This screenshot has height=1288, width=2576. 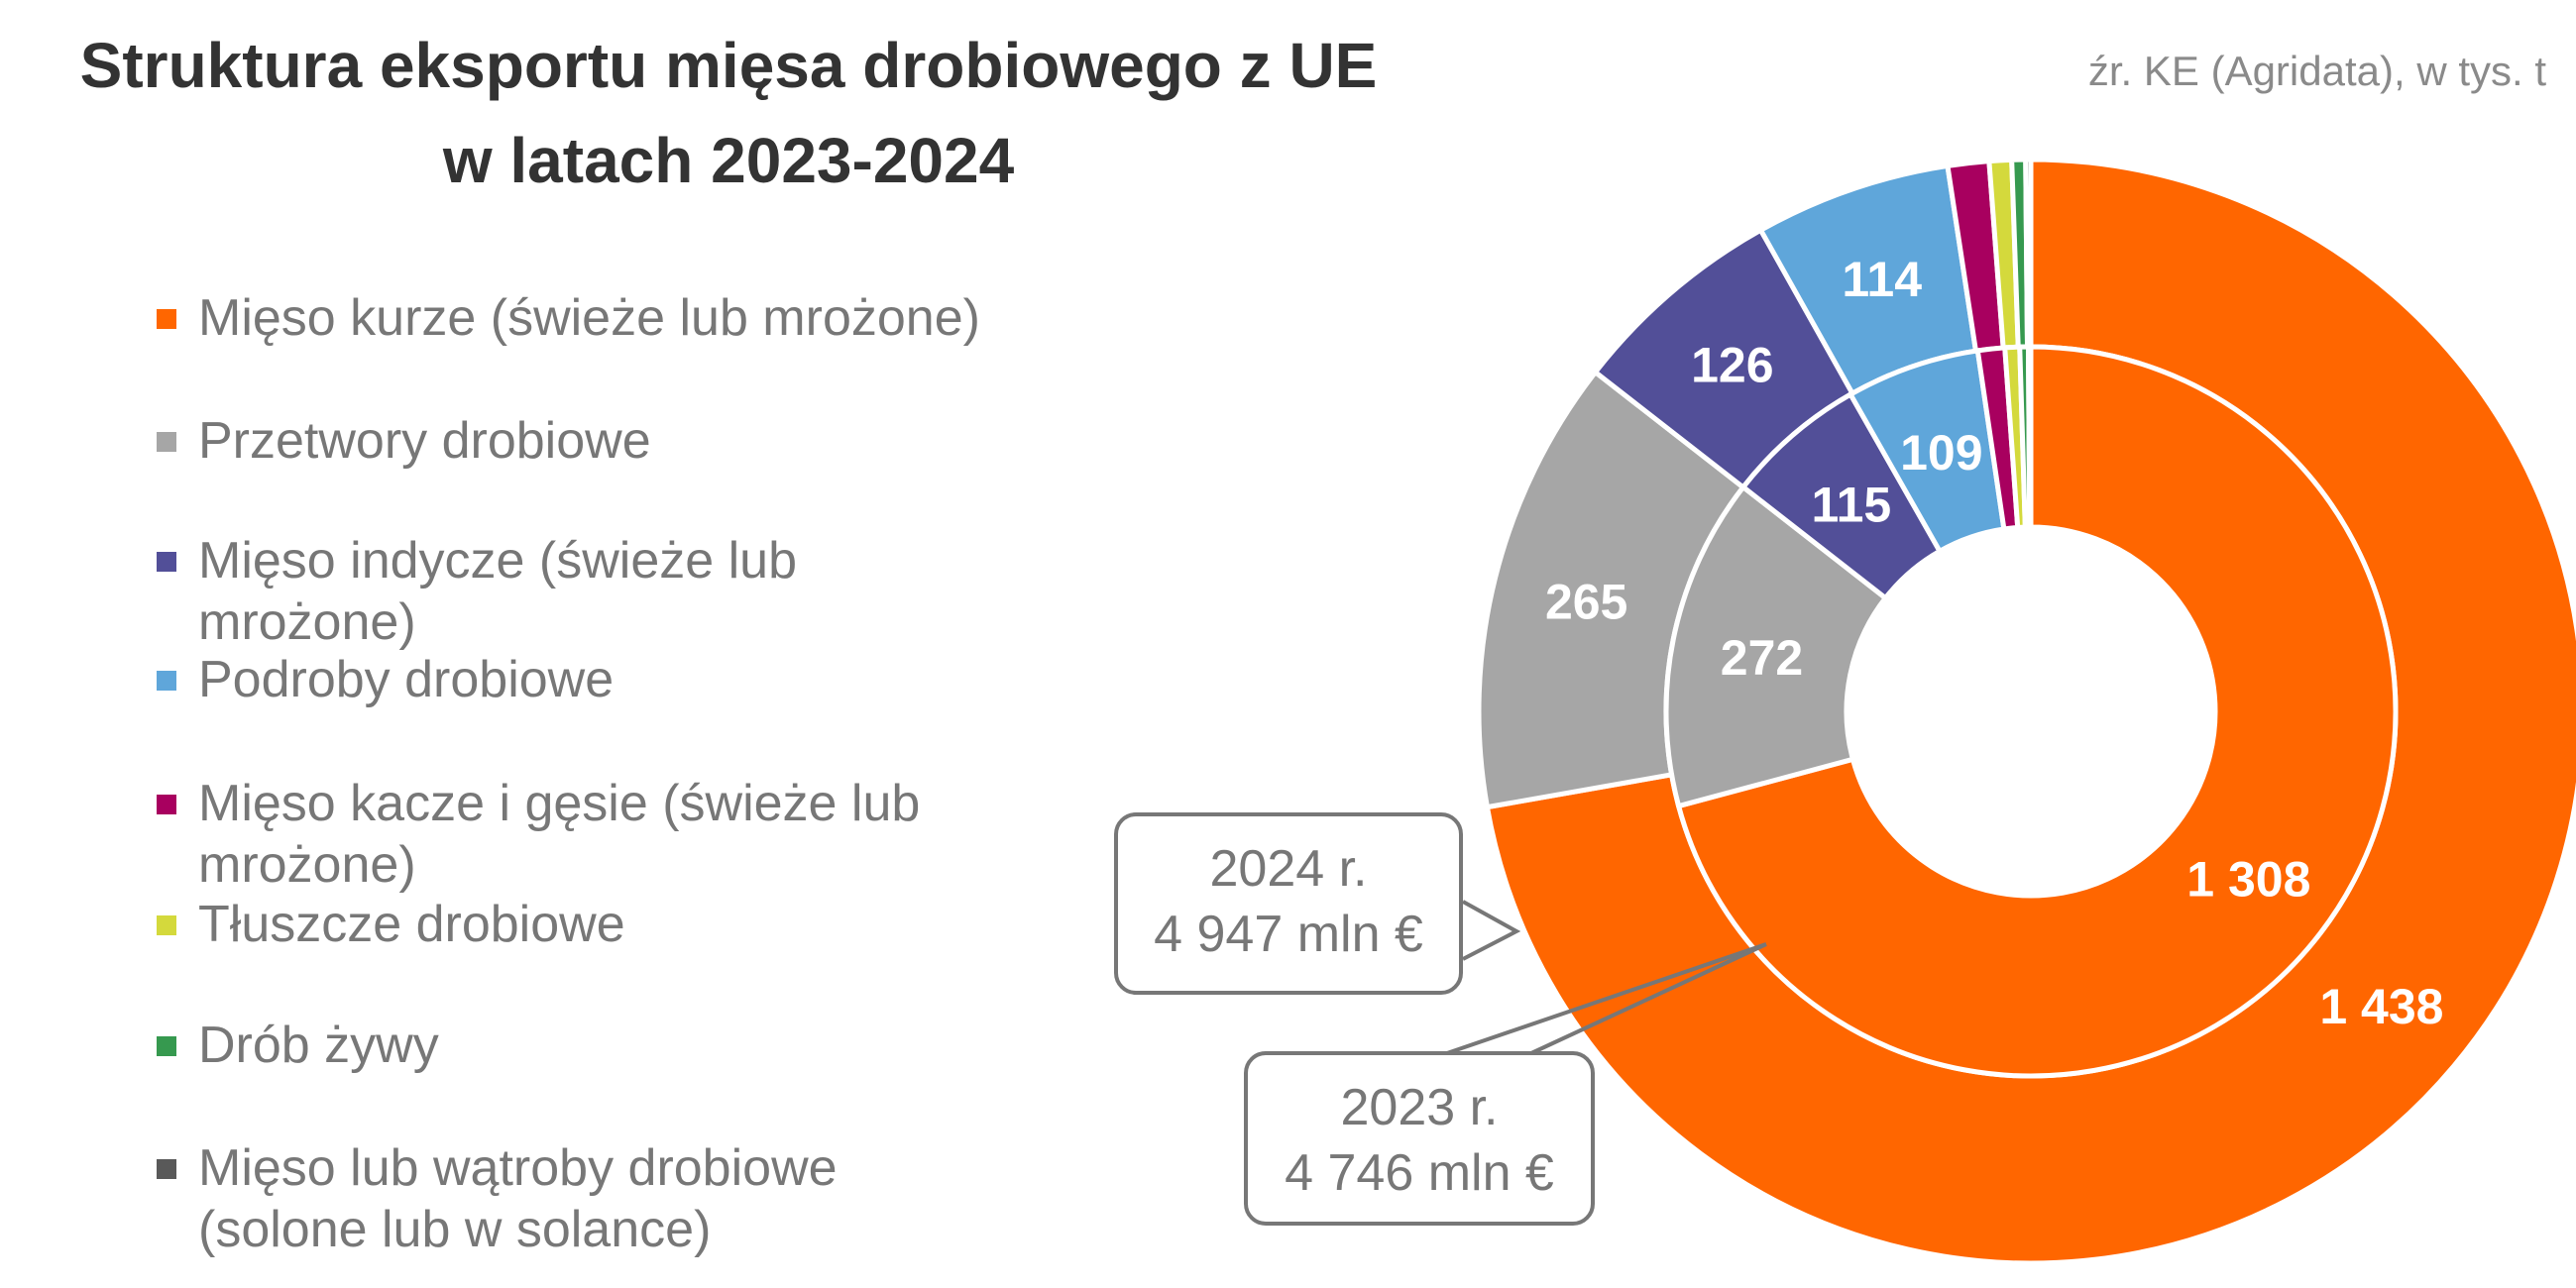 I want to click on legend-label: Tłuszcze drobiowe, so click(x=411, y=925).